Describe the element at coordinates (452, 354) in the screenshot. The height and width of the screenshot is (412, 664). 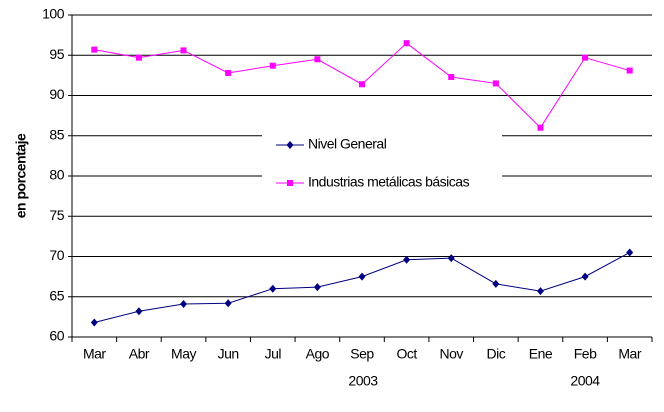
I see `x-tick-label: Nov` at that location.